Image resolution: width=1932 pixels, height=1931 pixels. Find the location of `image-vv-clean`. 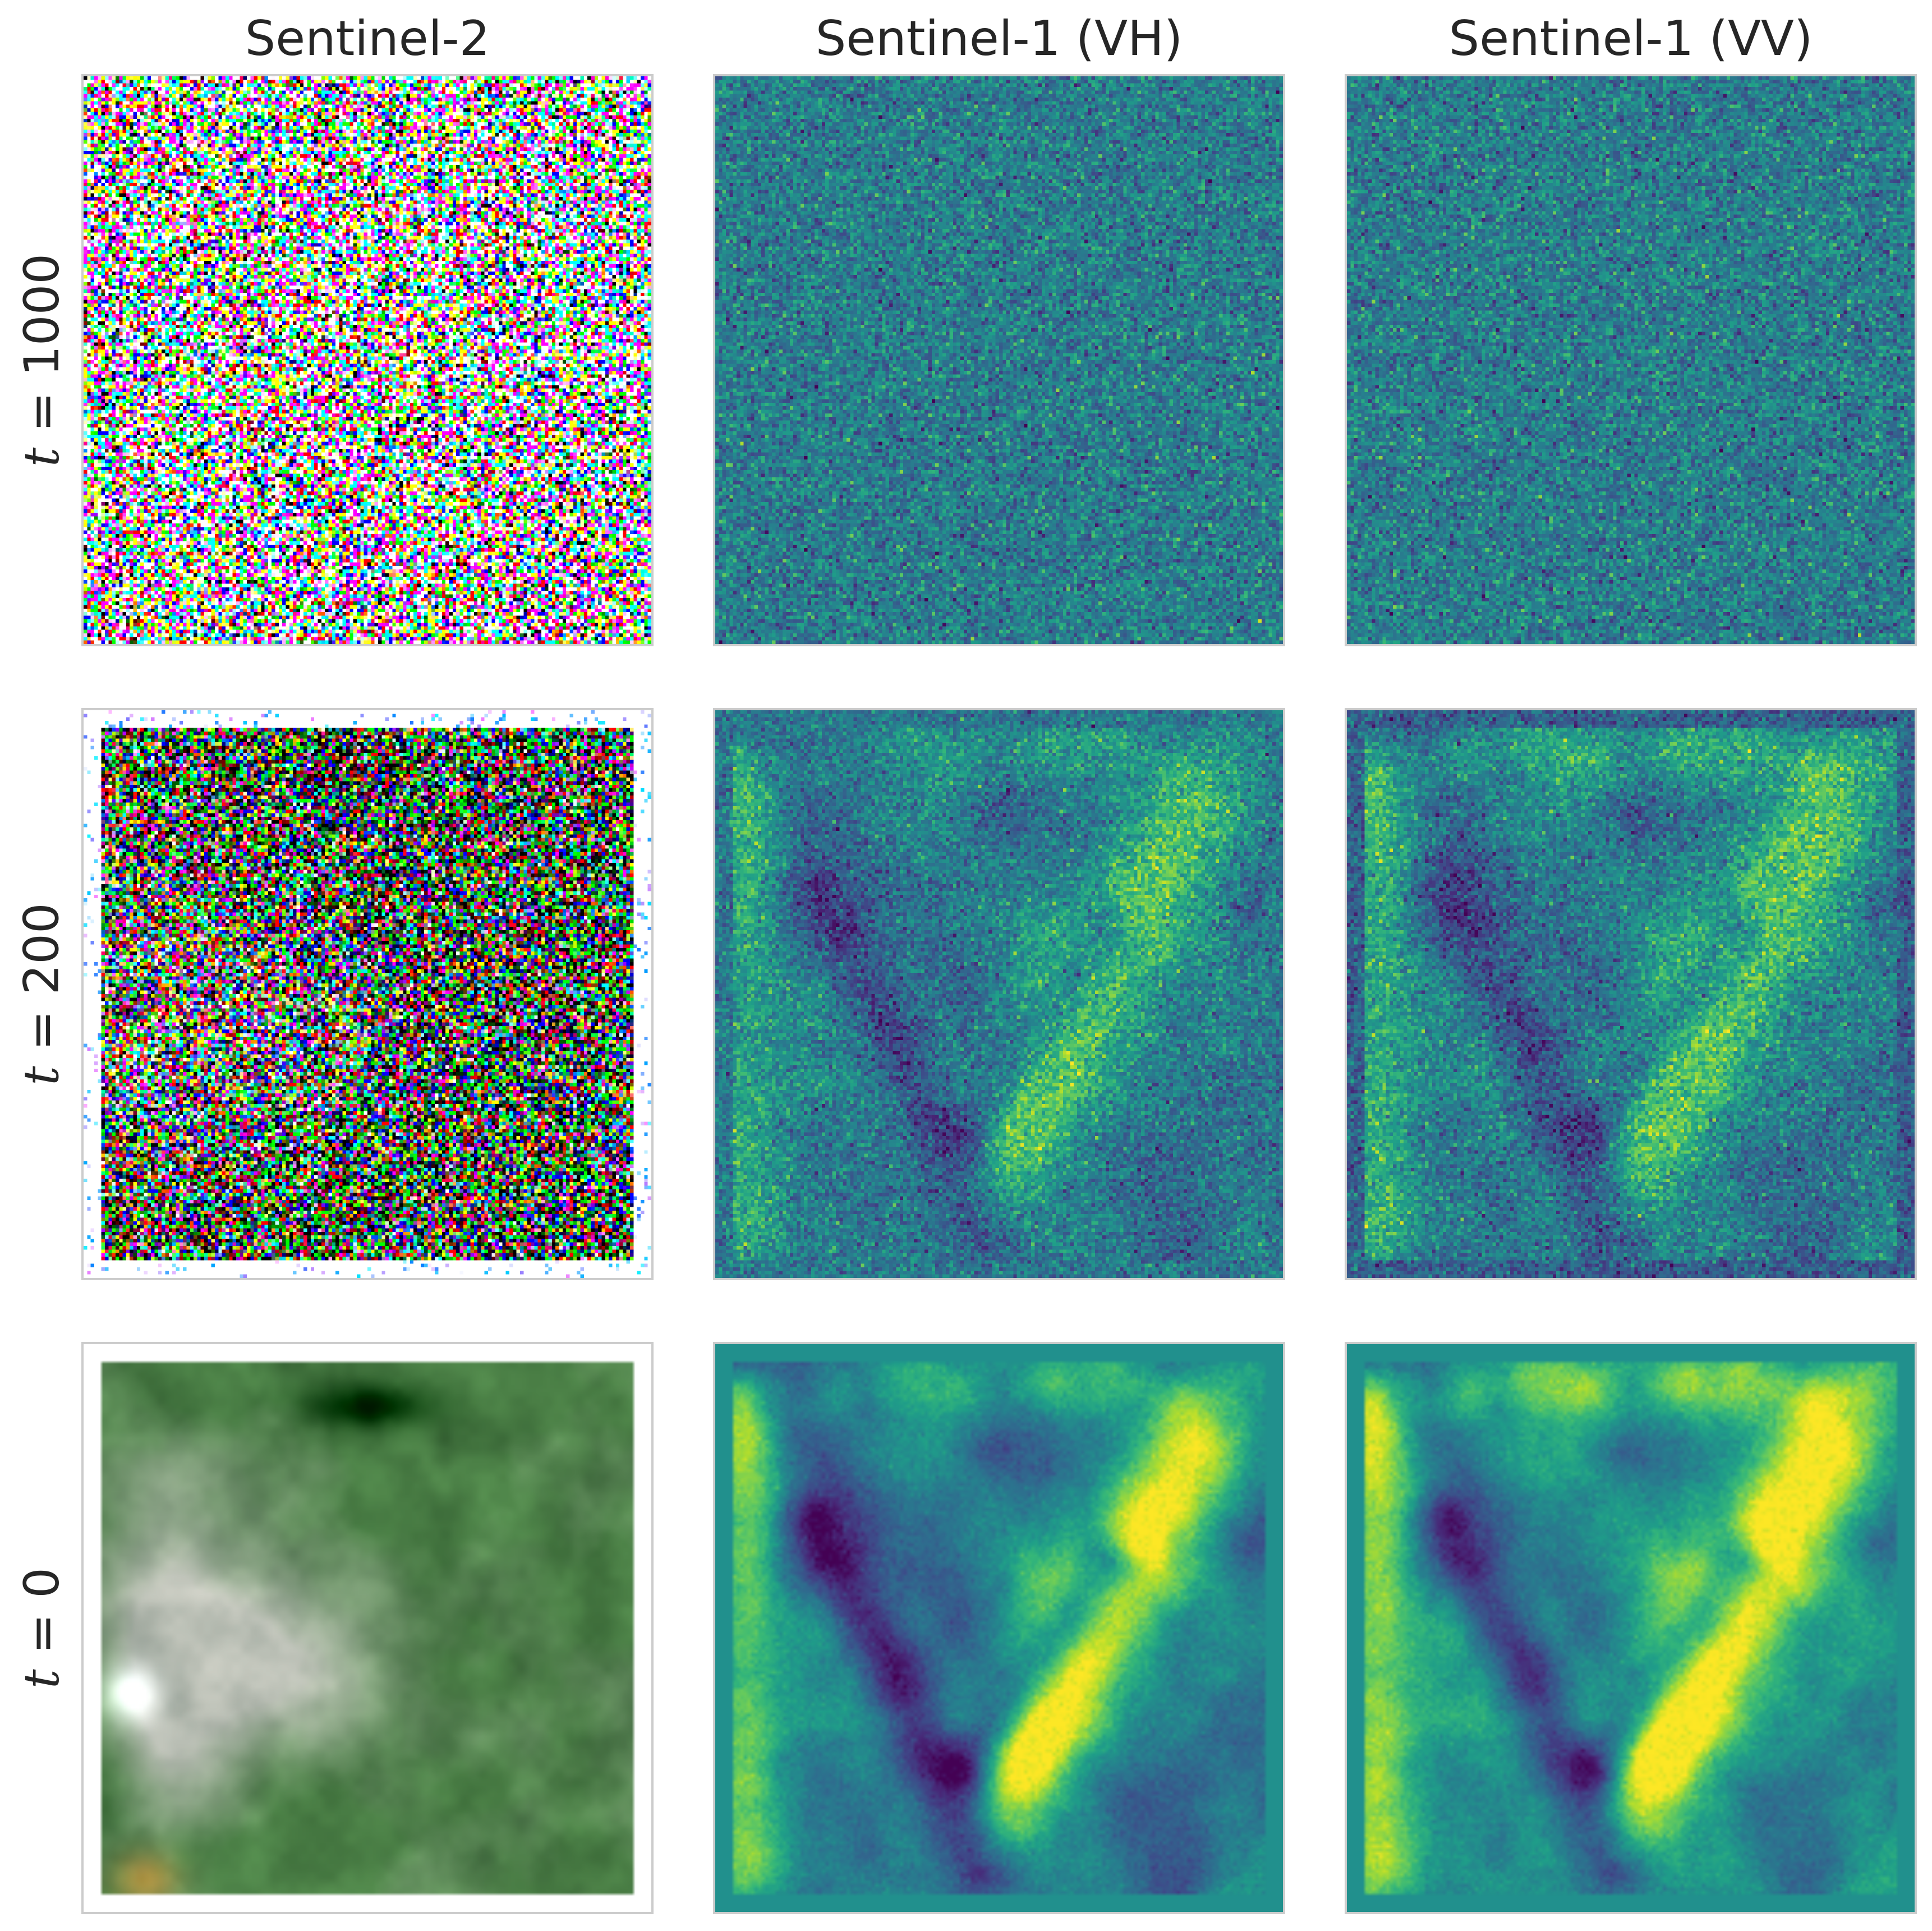

image-vv-clean is located at coordinates (1631, 1628).